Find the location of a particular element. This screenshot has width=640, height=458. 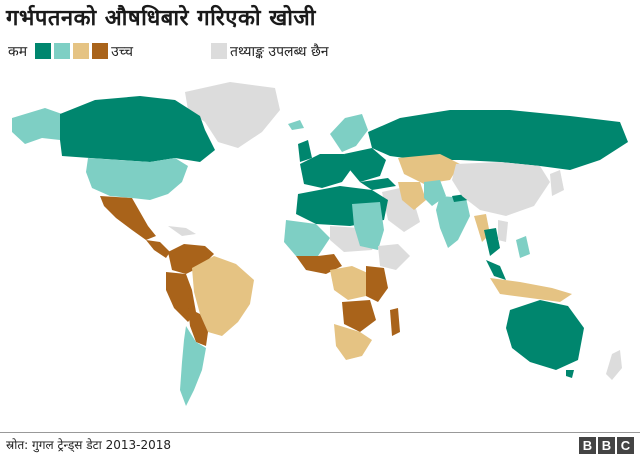

region-brazil is located at coordinates (223, 296).